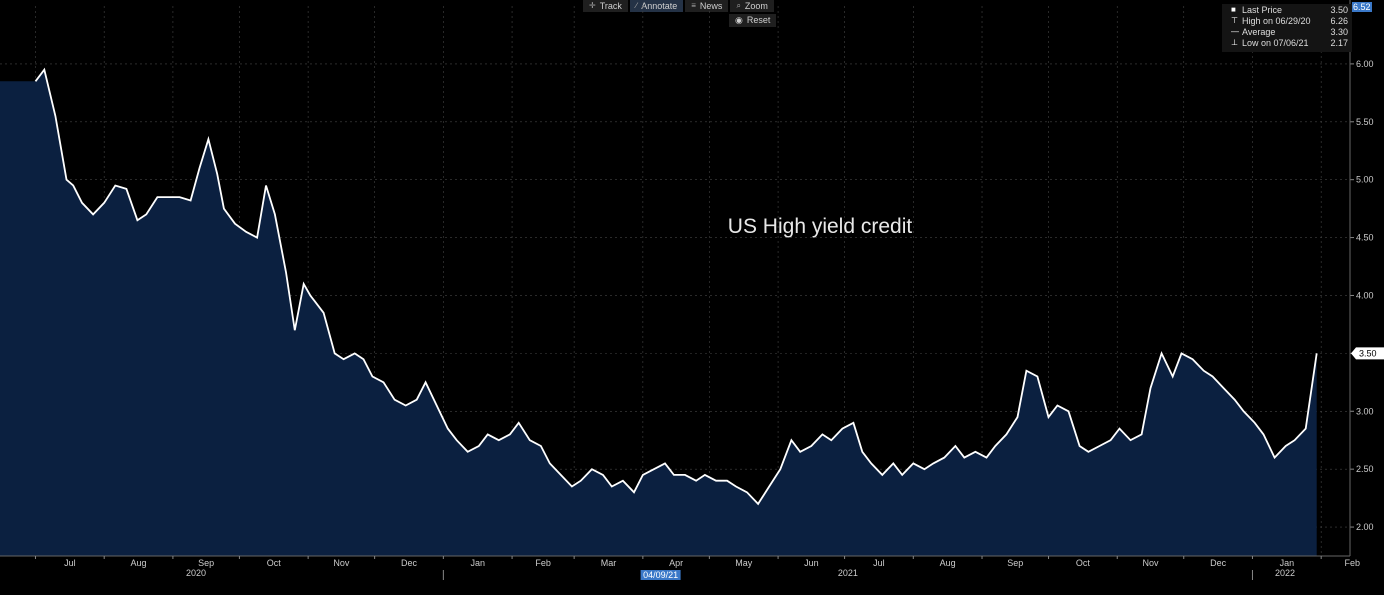 The image size is (1384, 595). Describe the element at coordinates (820, 226) in the screenshot. I see `chart-title: US High yield credit` at that location.